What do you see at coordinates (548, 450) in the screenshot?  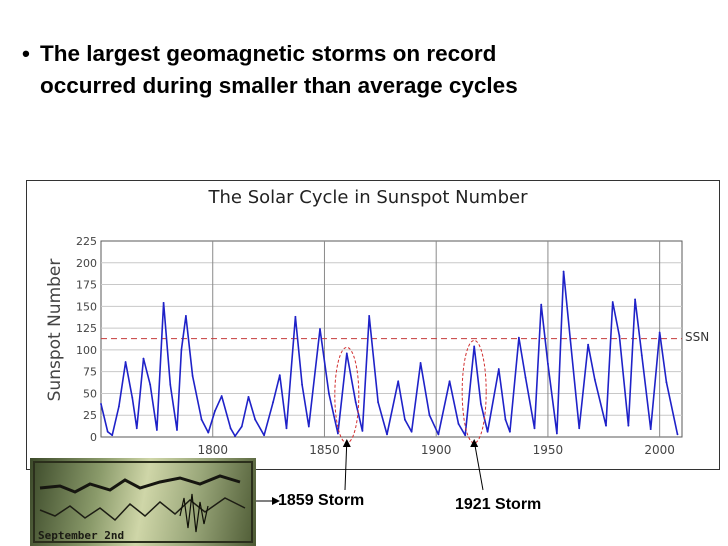 I see `x-tick-label: 1950` at bounding box center [548, 450].